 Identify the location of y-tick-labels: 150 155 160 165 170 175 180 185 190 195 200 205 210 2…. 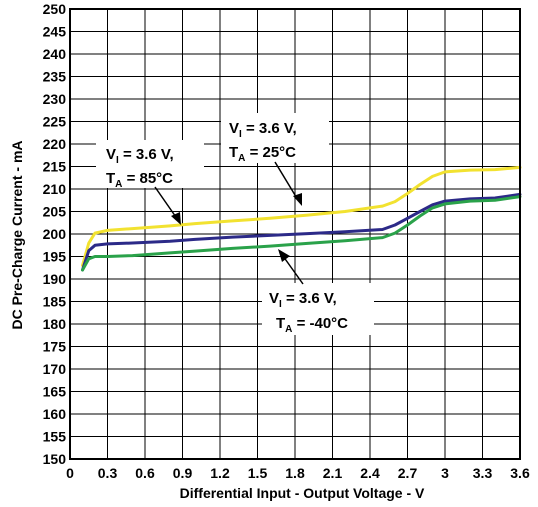
(55, 234).